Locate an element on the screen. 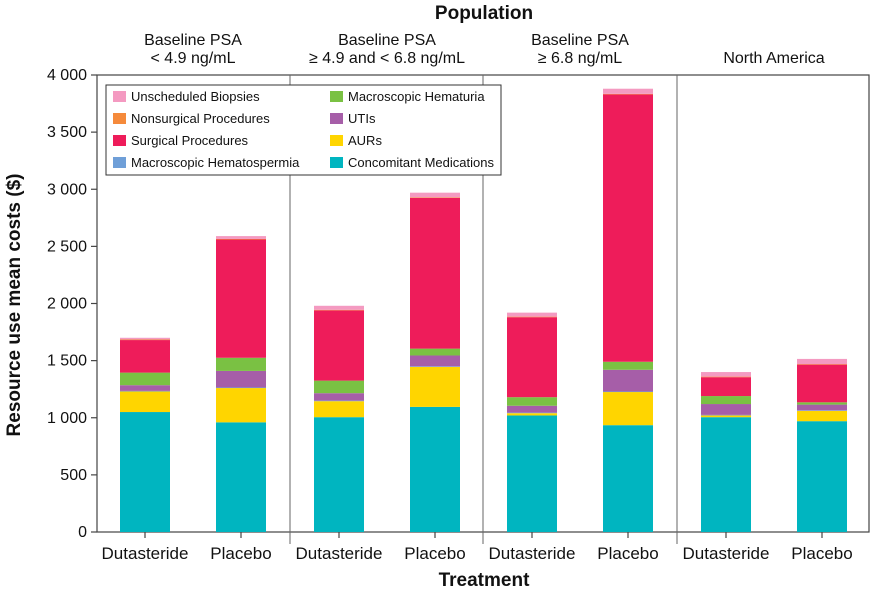 The image size is (870, 596). chart-title: Population is located at coordinates (484, 13).